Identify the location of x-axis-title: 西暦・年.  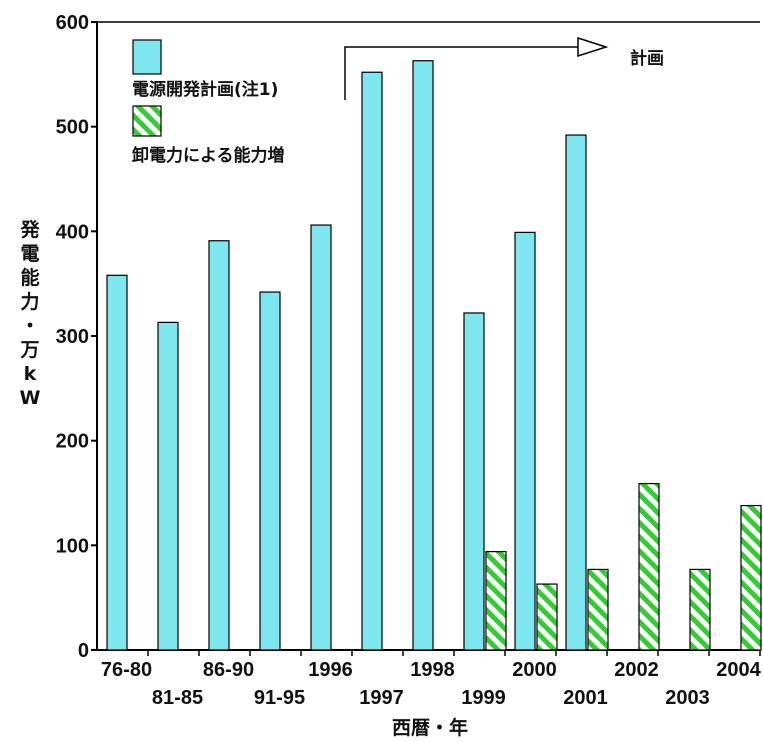
(430, 727).